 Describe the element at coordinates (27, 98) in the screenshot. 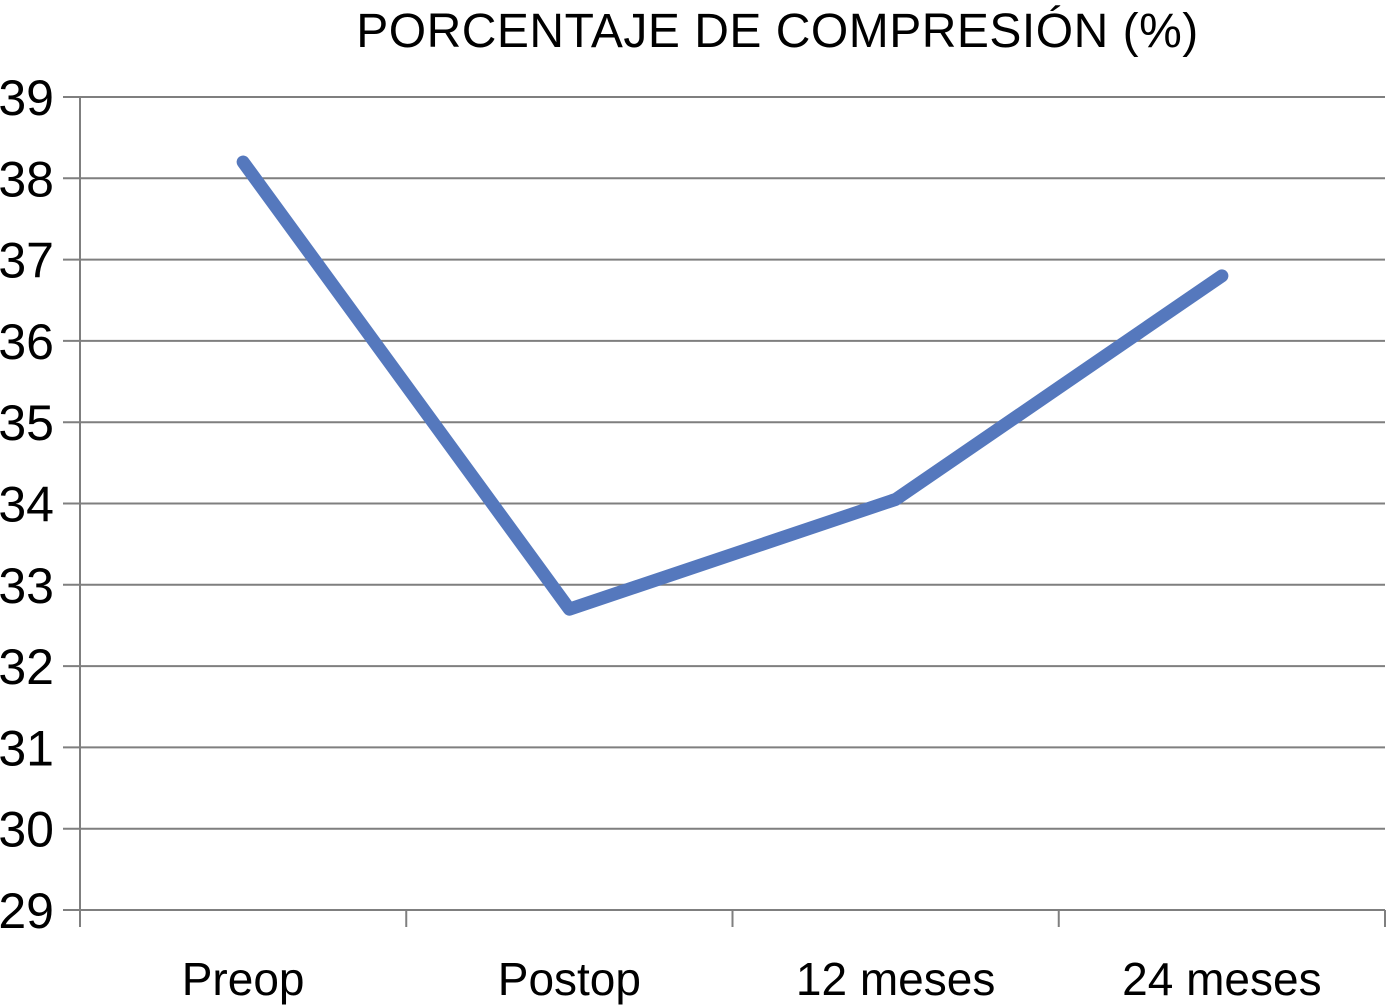

I see `y-tick-label: 39` at that location.